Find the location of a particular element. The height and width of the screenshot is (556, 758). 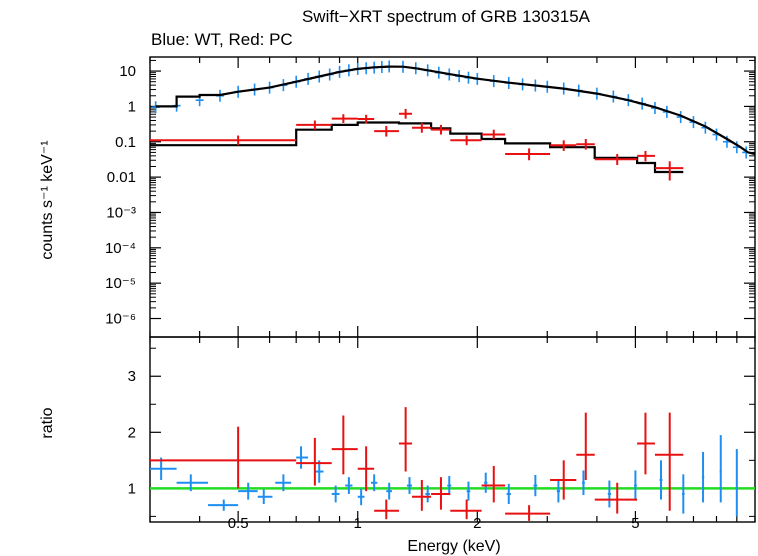

x-tick-label: 0.5 is located at coordinates (238, 523).